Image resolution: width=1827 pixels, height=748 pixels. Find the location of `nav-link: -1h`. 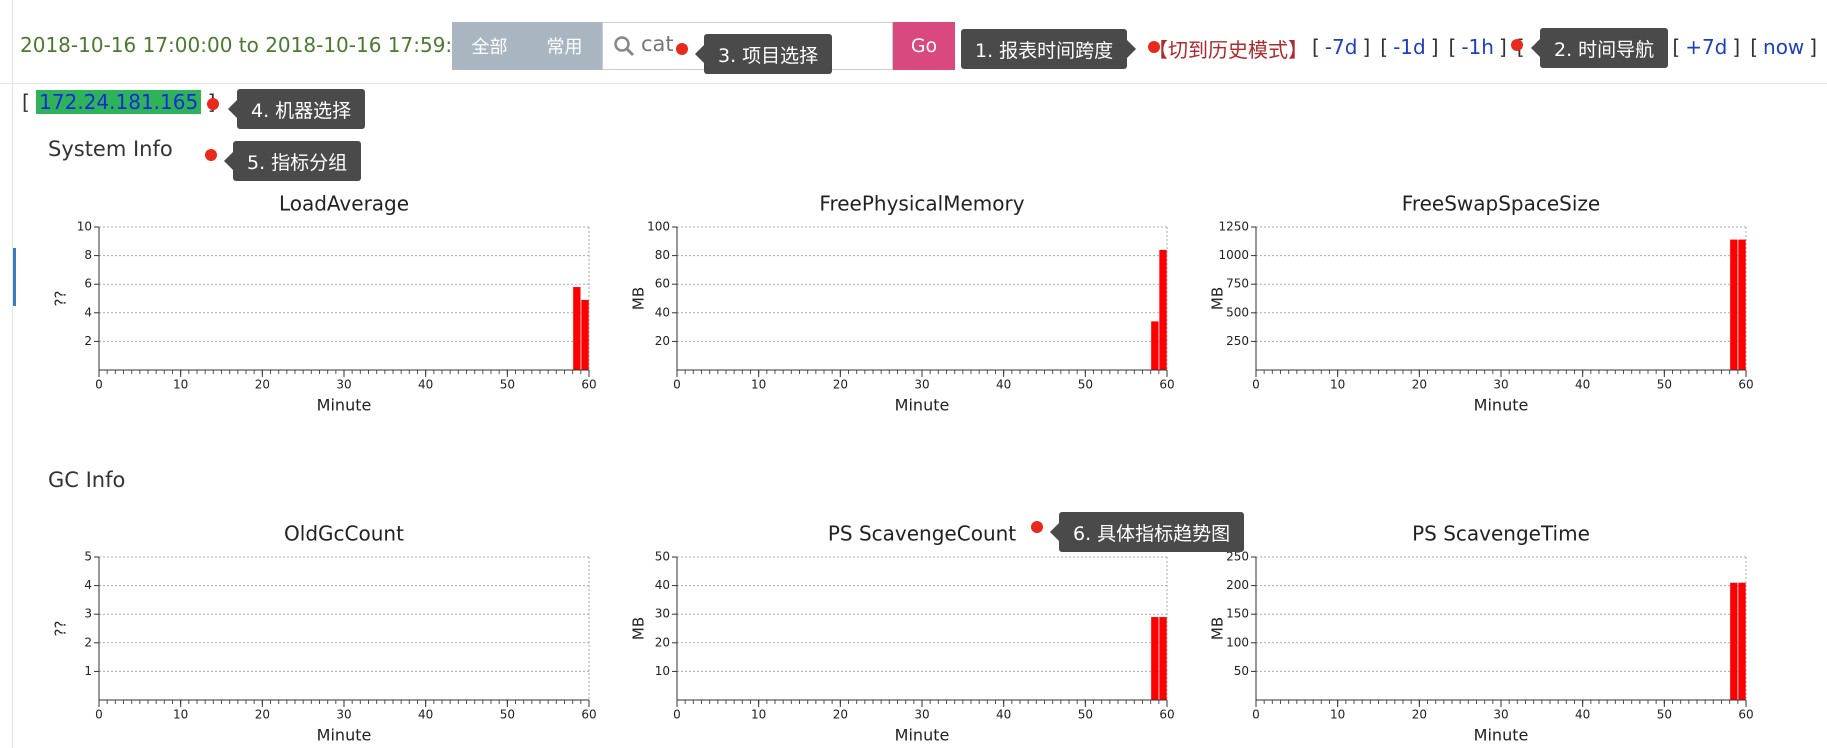

nav-link: -1h is located at coordinates (1477, 47).